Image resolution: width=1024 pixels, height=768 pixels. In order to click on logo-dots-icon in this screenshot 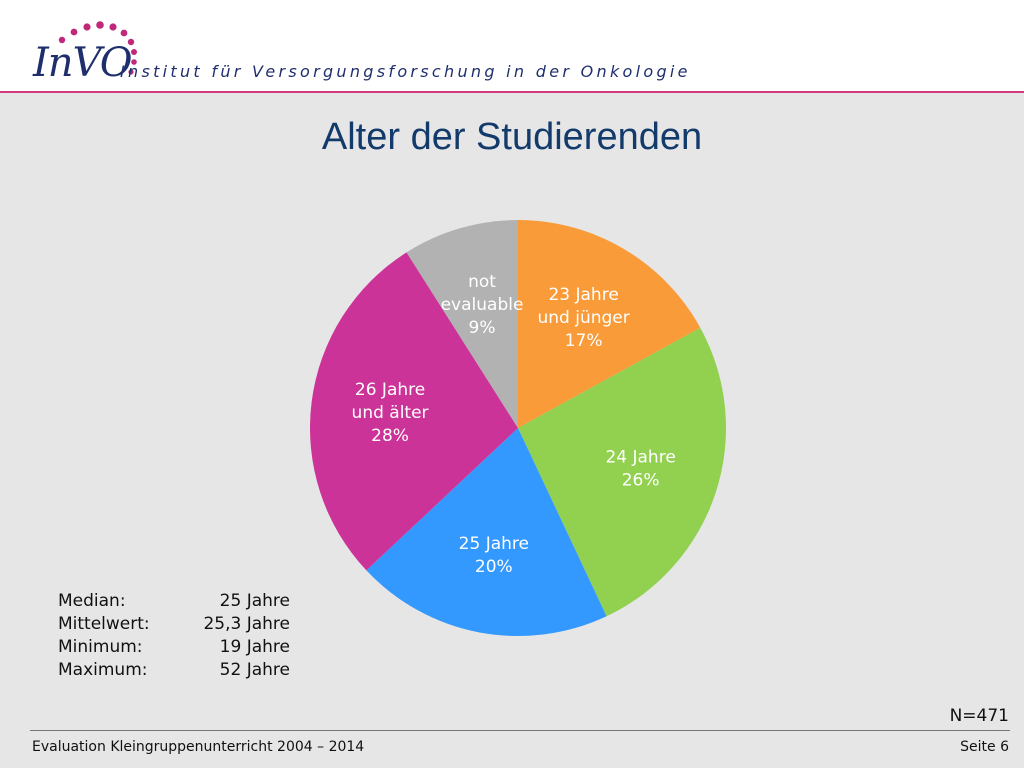, I will do `click(97, 48)`.